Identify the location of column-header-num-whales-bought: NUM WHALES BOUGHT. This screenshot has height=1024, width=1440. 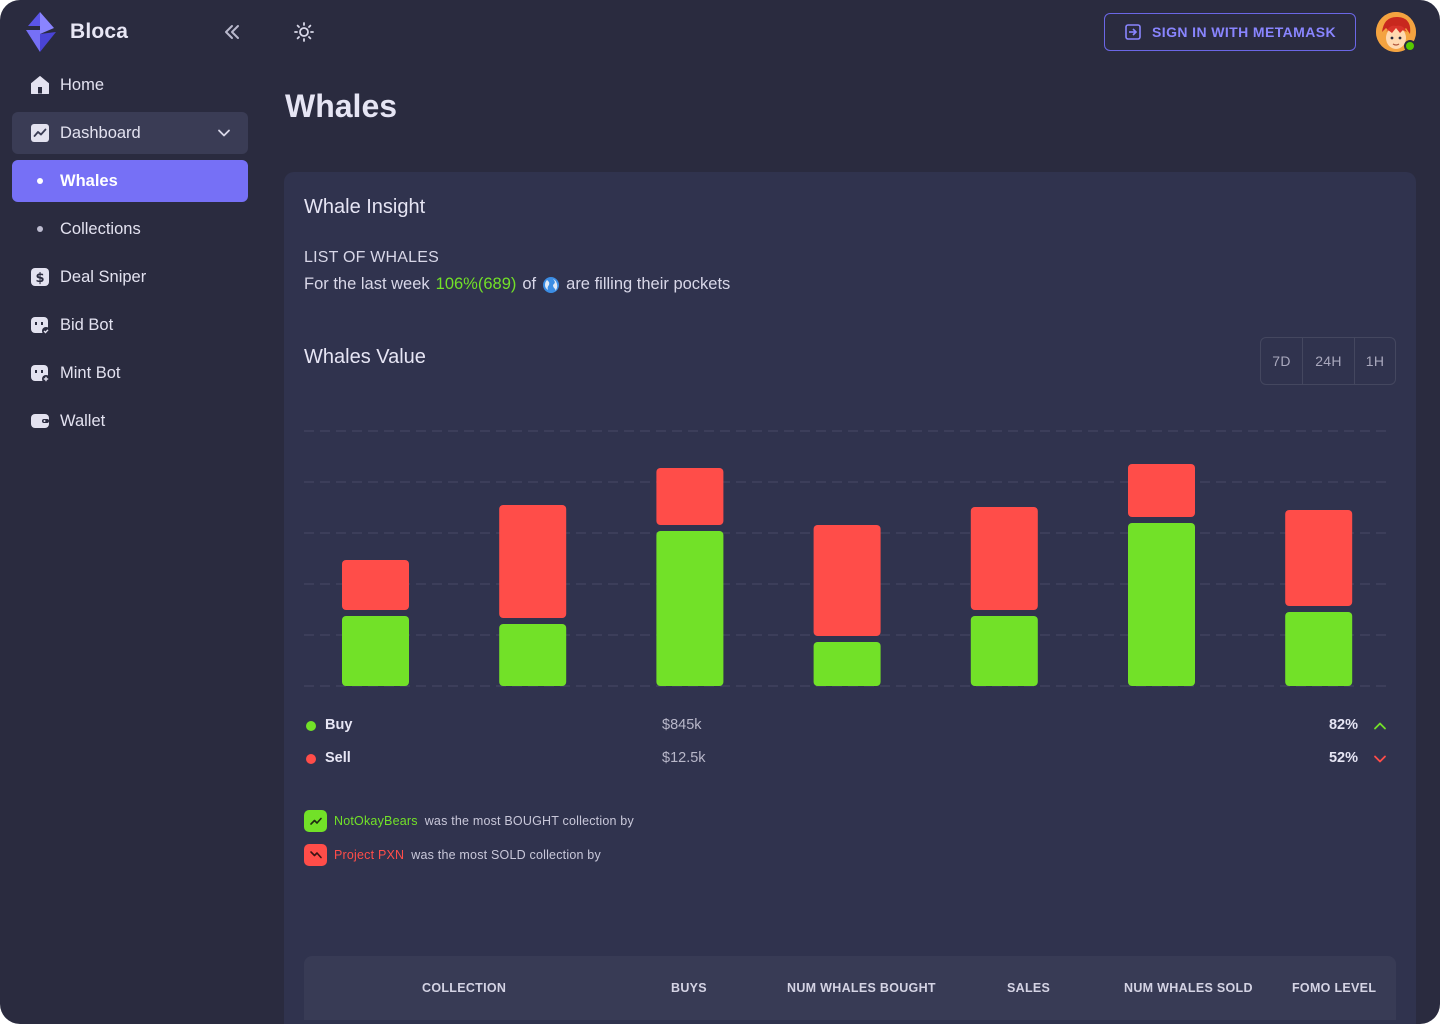
(861, 988).